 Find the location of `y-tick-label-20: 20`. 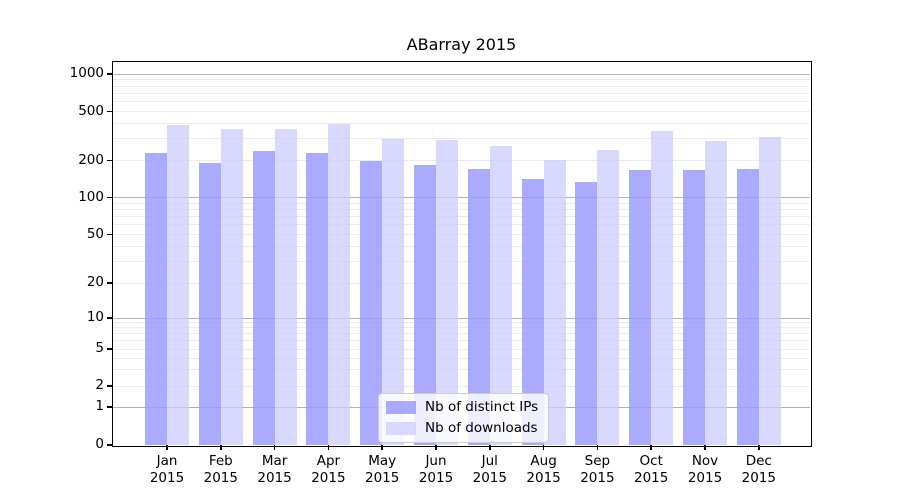

y-tick-label-20: 20 is located at coordinates (95, 282).